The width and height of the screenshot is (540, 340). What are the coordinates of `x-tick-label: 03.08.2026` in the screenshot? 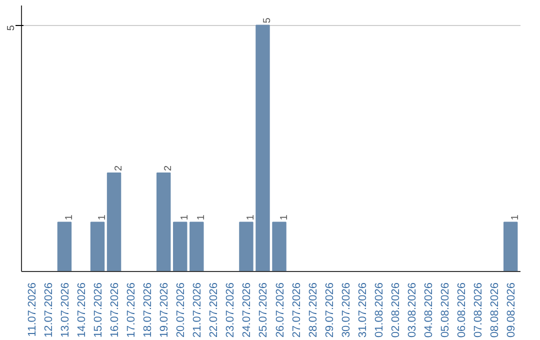 It's located at (412, 310).